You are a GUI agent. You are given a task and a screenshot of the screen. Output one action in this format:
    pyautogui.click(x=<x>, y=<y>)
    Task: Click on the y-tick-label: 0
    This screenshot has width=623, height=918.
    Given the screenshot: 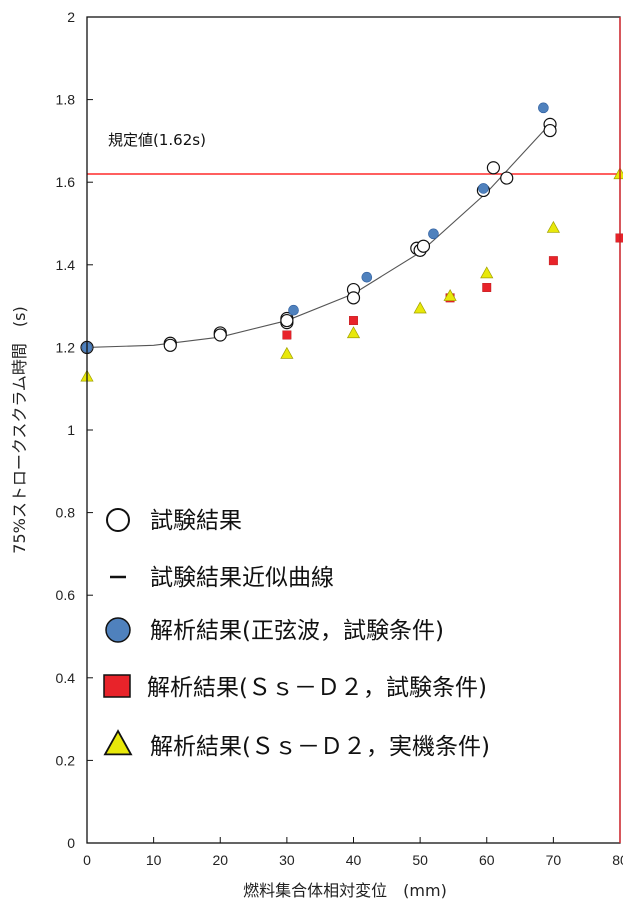 What is the action you would take?
    pyautogui.click(x=71, y=843)
    